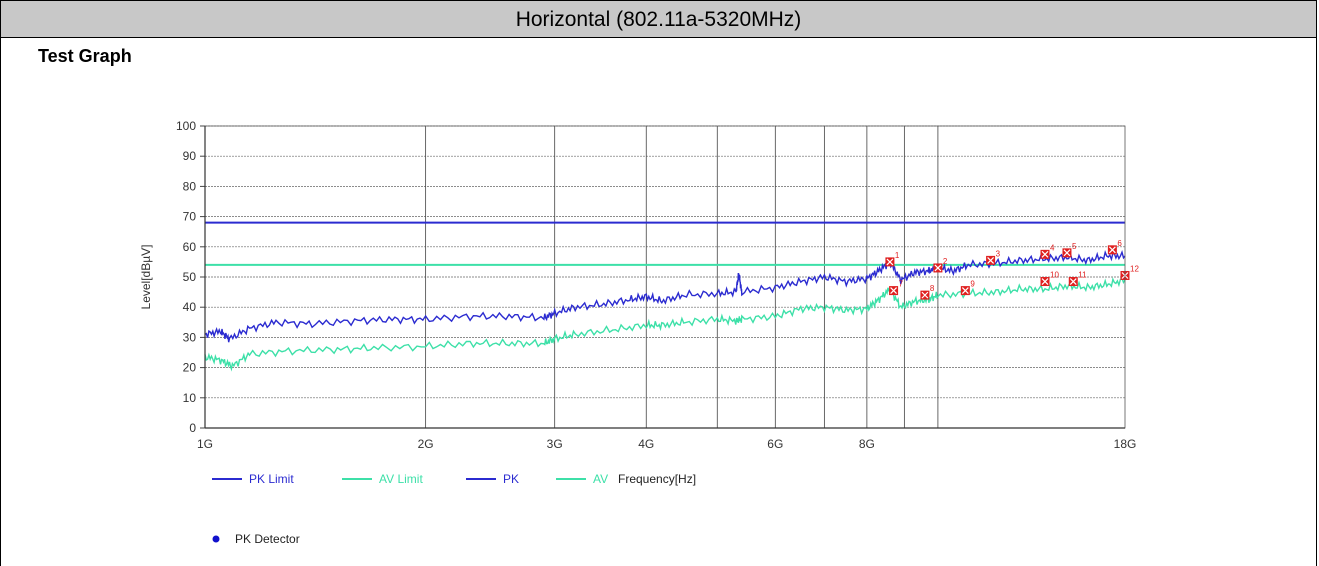 This screenshot has height=566, width=1319. Describe the element at coordinates (190, 247) in the screenshot. I see `y-tick-label: 60` at that location.